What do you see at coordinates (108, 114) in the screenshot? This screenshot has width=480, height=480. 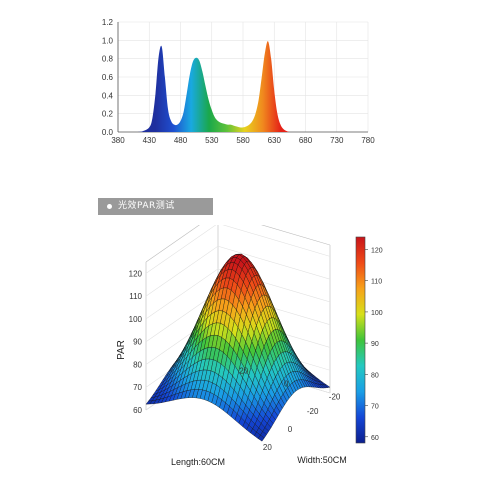 I see `spectrum-y-tick-label: 0.2` at bounding box center [108, 114].